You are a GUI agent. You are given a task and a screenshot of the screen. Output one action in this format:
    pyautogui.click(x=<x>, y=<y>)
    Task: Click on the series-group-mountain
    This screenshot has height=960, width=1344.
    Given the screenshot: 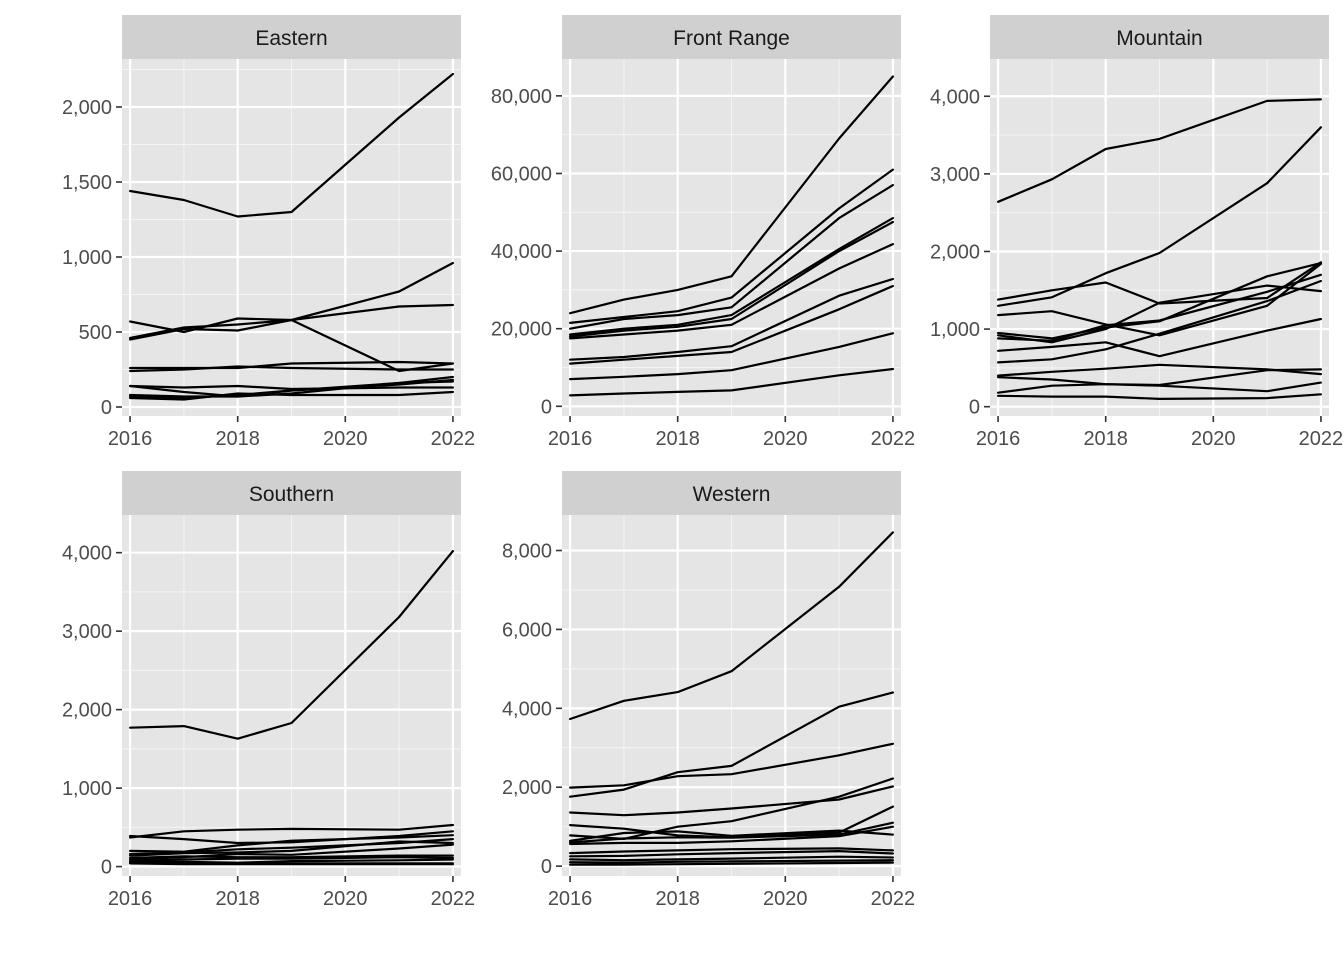 What is the action you would take?
    pyautogui.click(x=1159, y=249)
    